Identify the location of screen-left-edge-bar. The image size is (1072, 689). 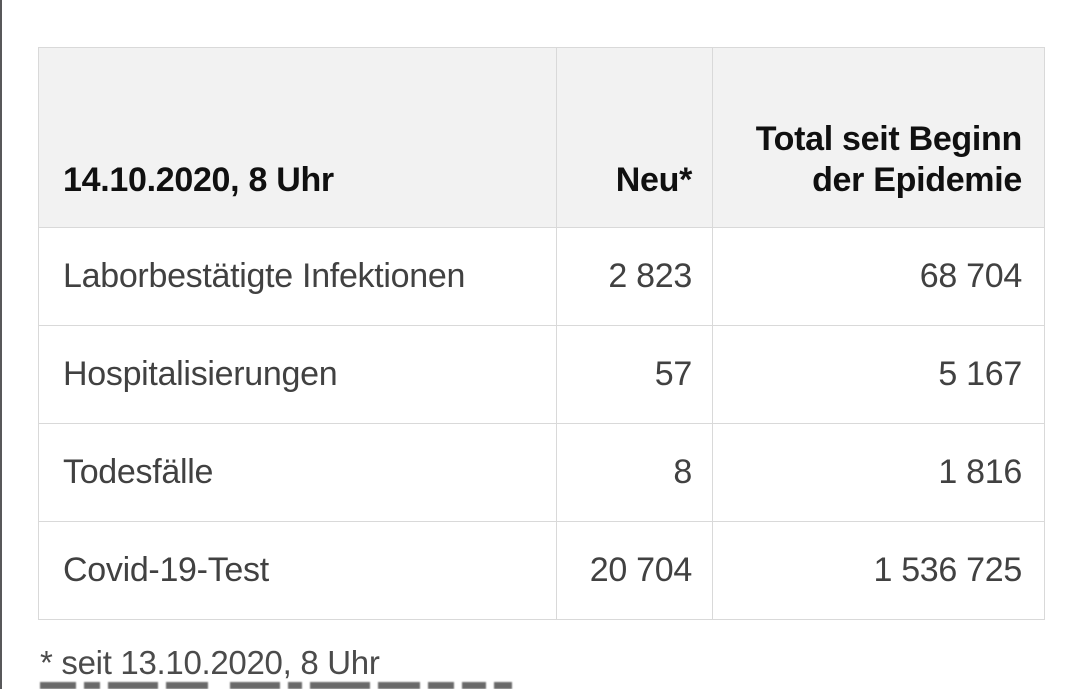
(1, 344).